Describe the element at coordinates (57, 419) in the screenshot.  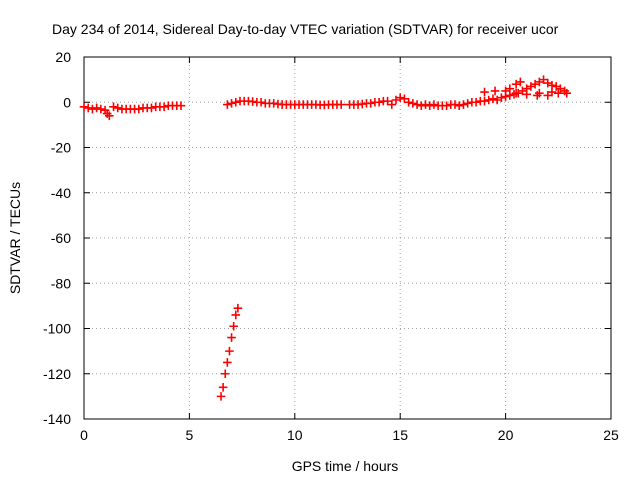
I see `y-tick-label: -140` at that location.